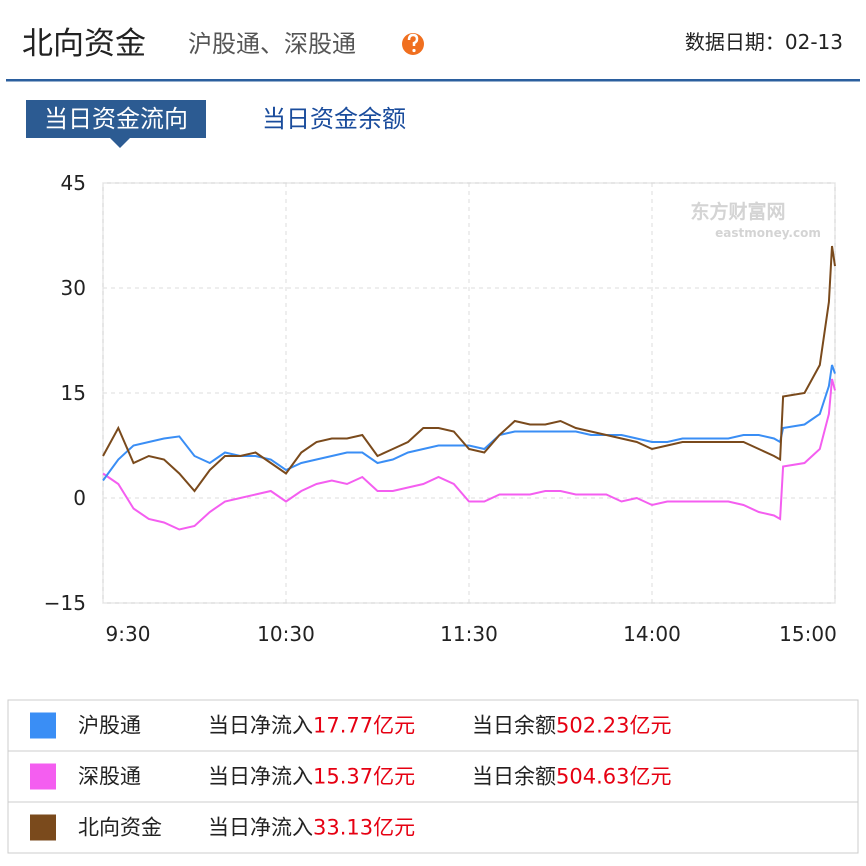 The width and height of the screenshot is (866, 866). I want to click on tab-active: 当日资金流向, so click(116, 124).